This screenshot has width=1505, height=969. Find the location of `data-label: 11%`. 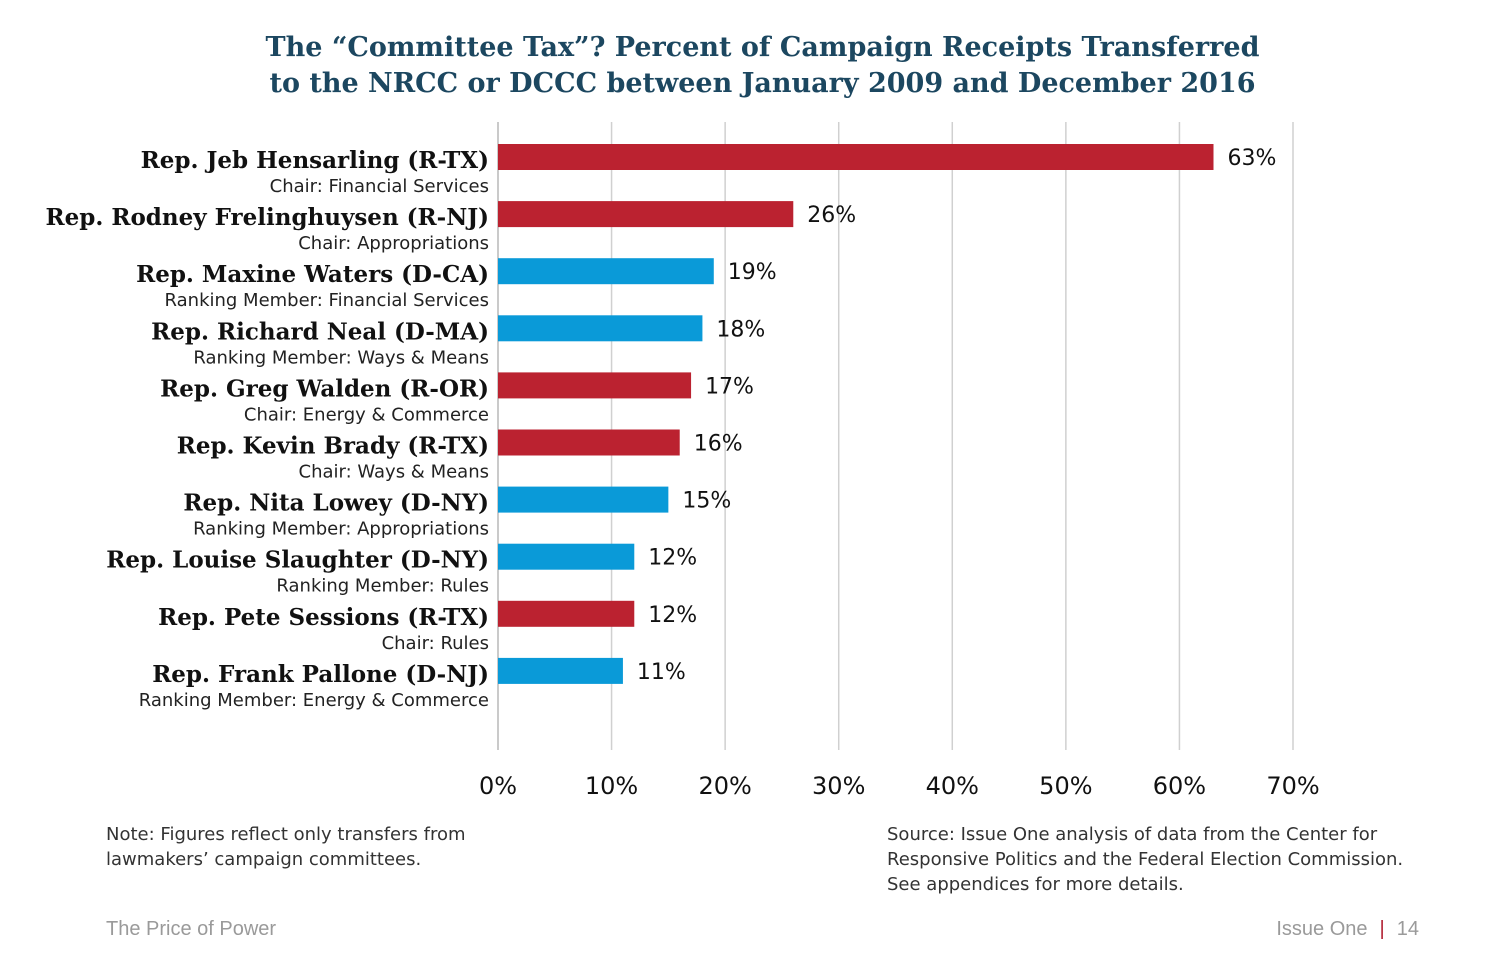

data-label: 11% is located at coordinates (661, 672).